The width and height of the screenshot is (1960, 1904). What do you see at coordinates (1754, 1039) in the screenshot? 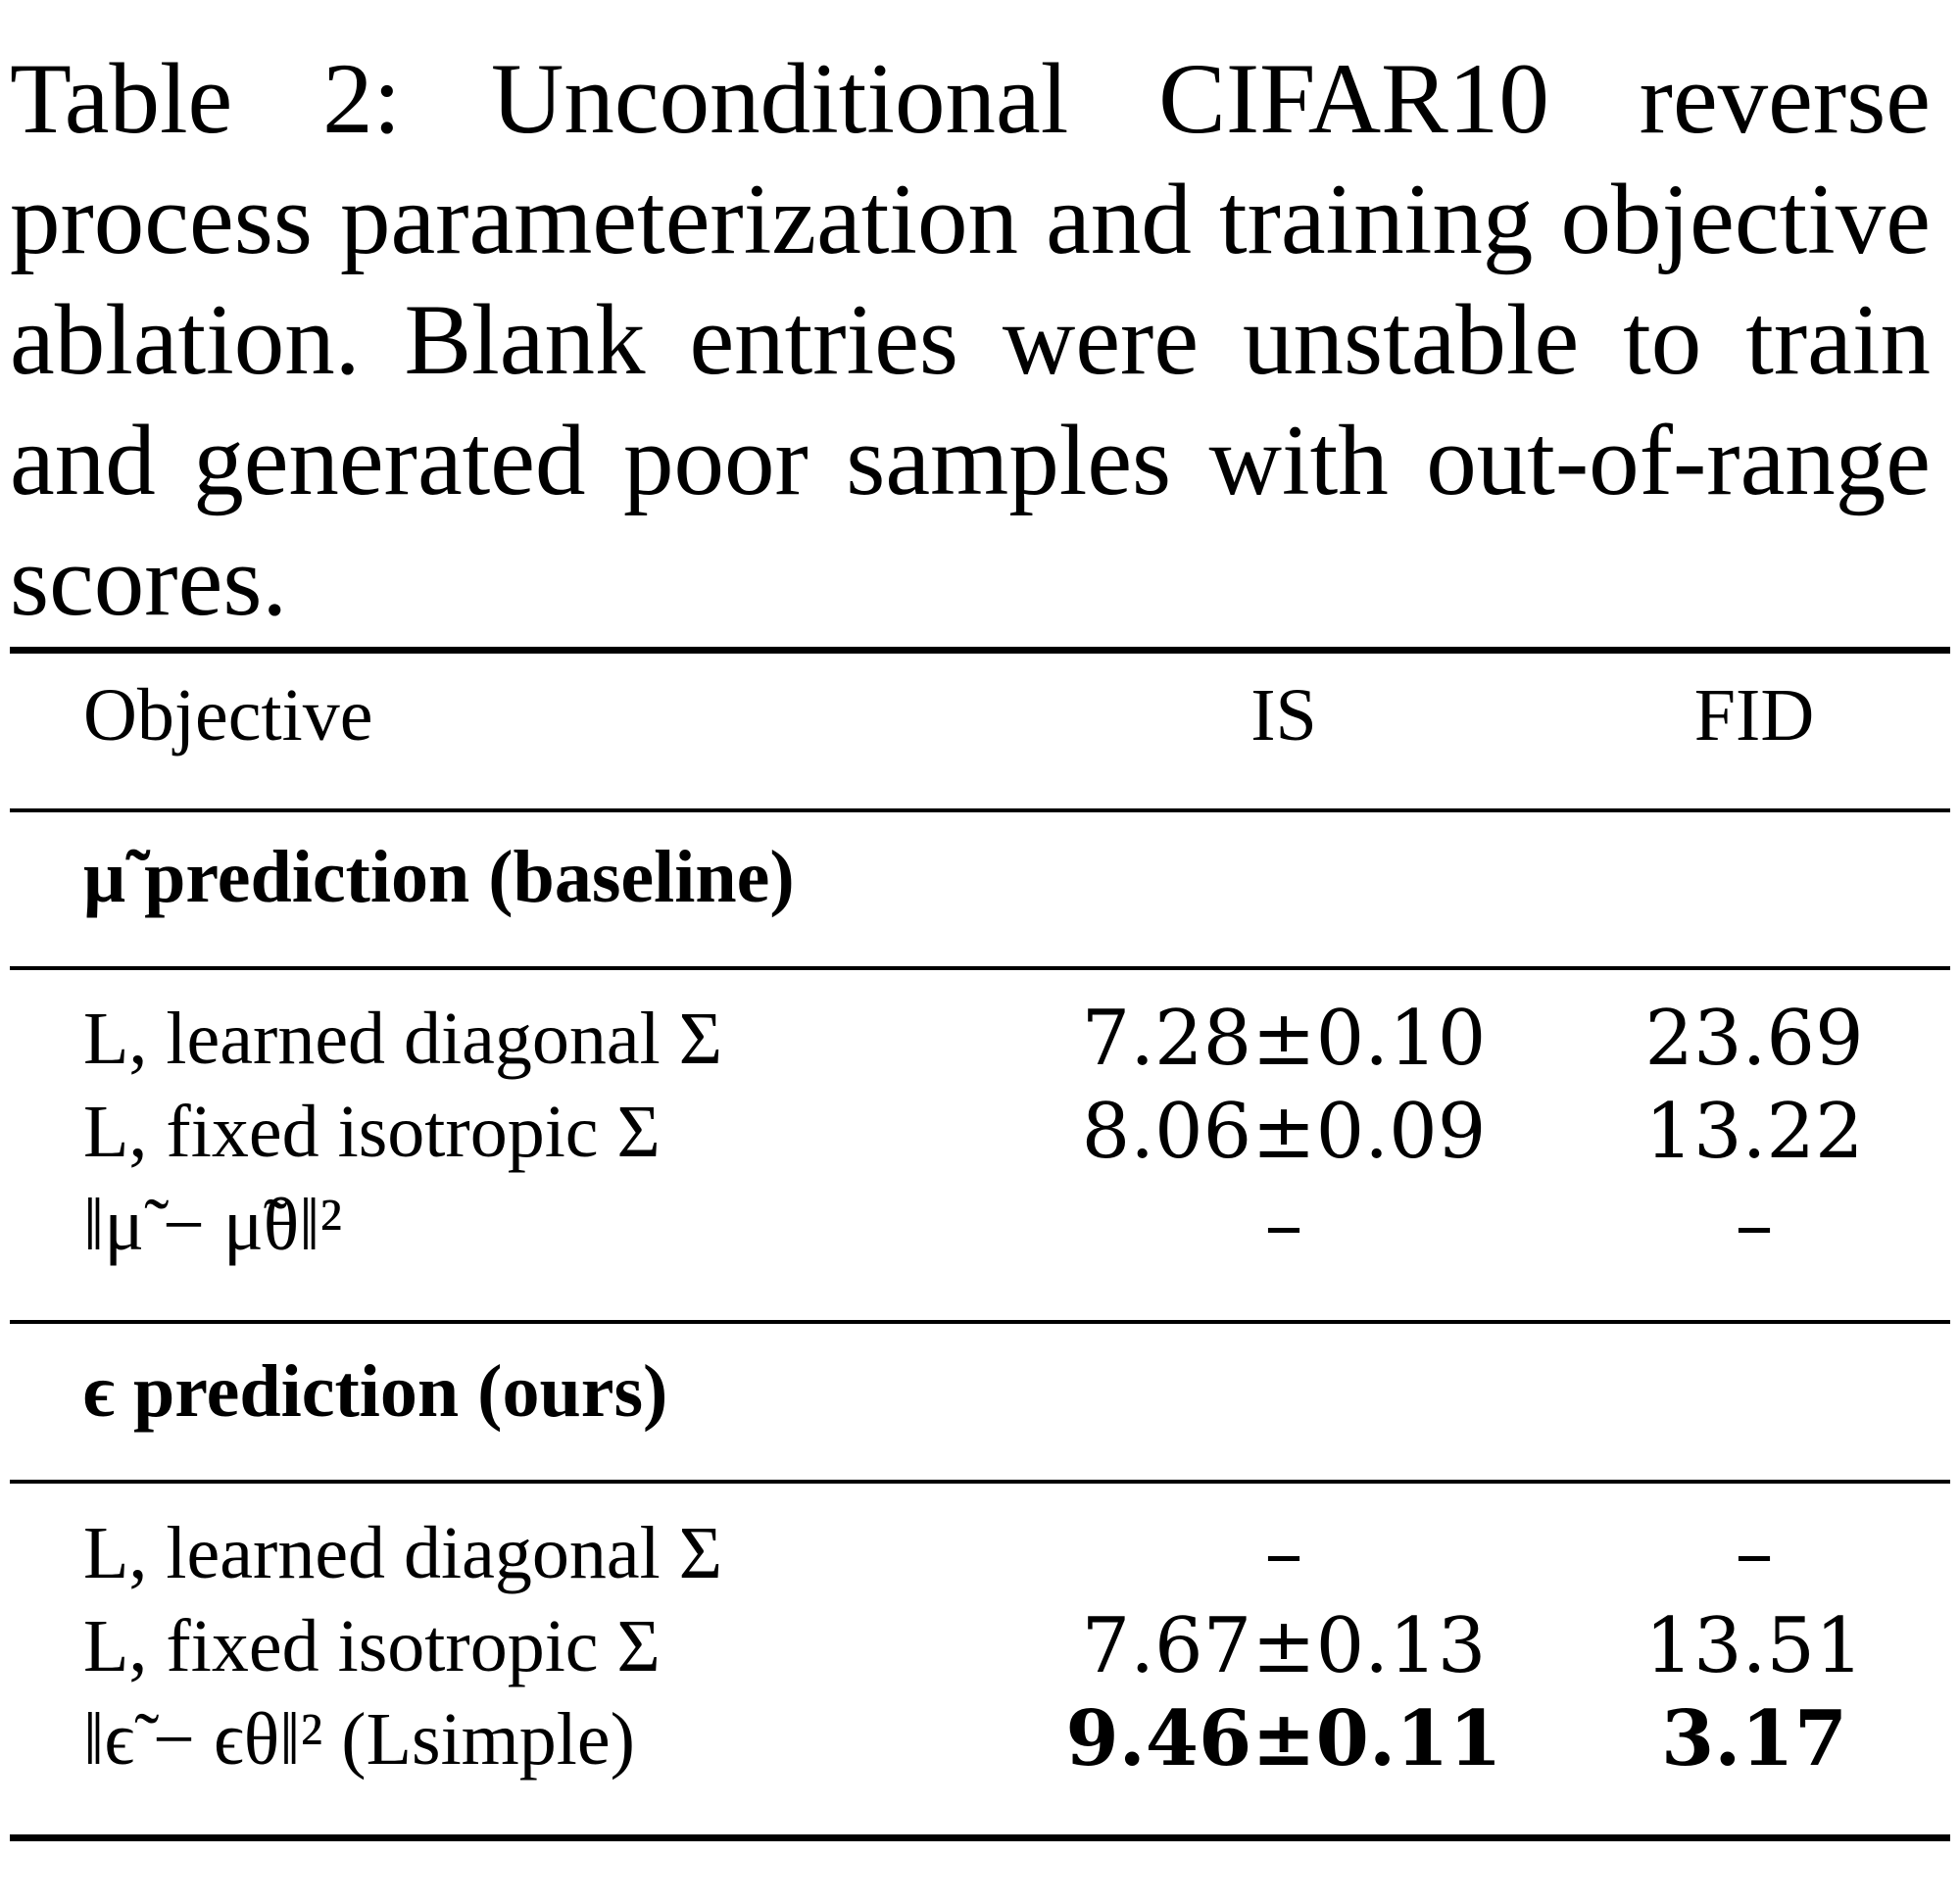
I see `fid-cell: 23.69` at bounding box center [1754, 1039].